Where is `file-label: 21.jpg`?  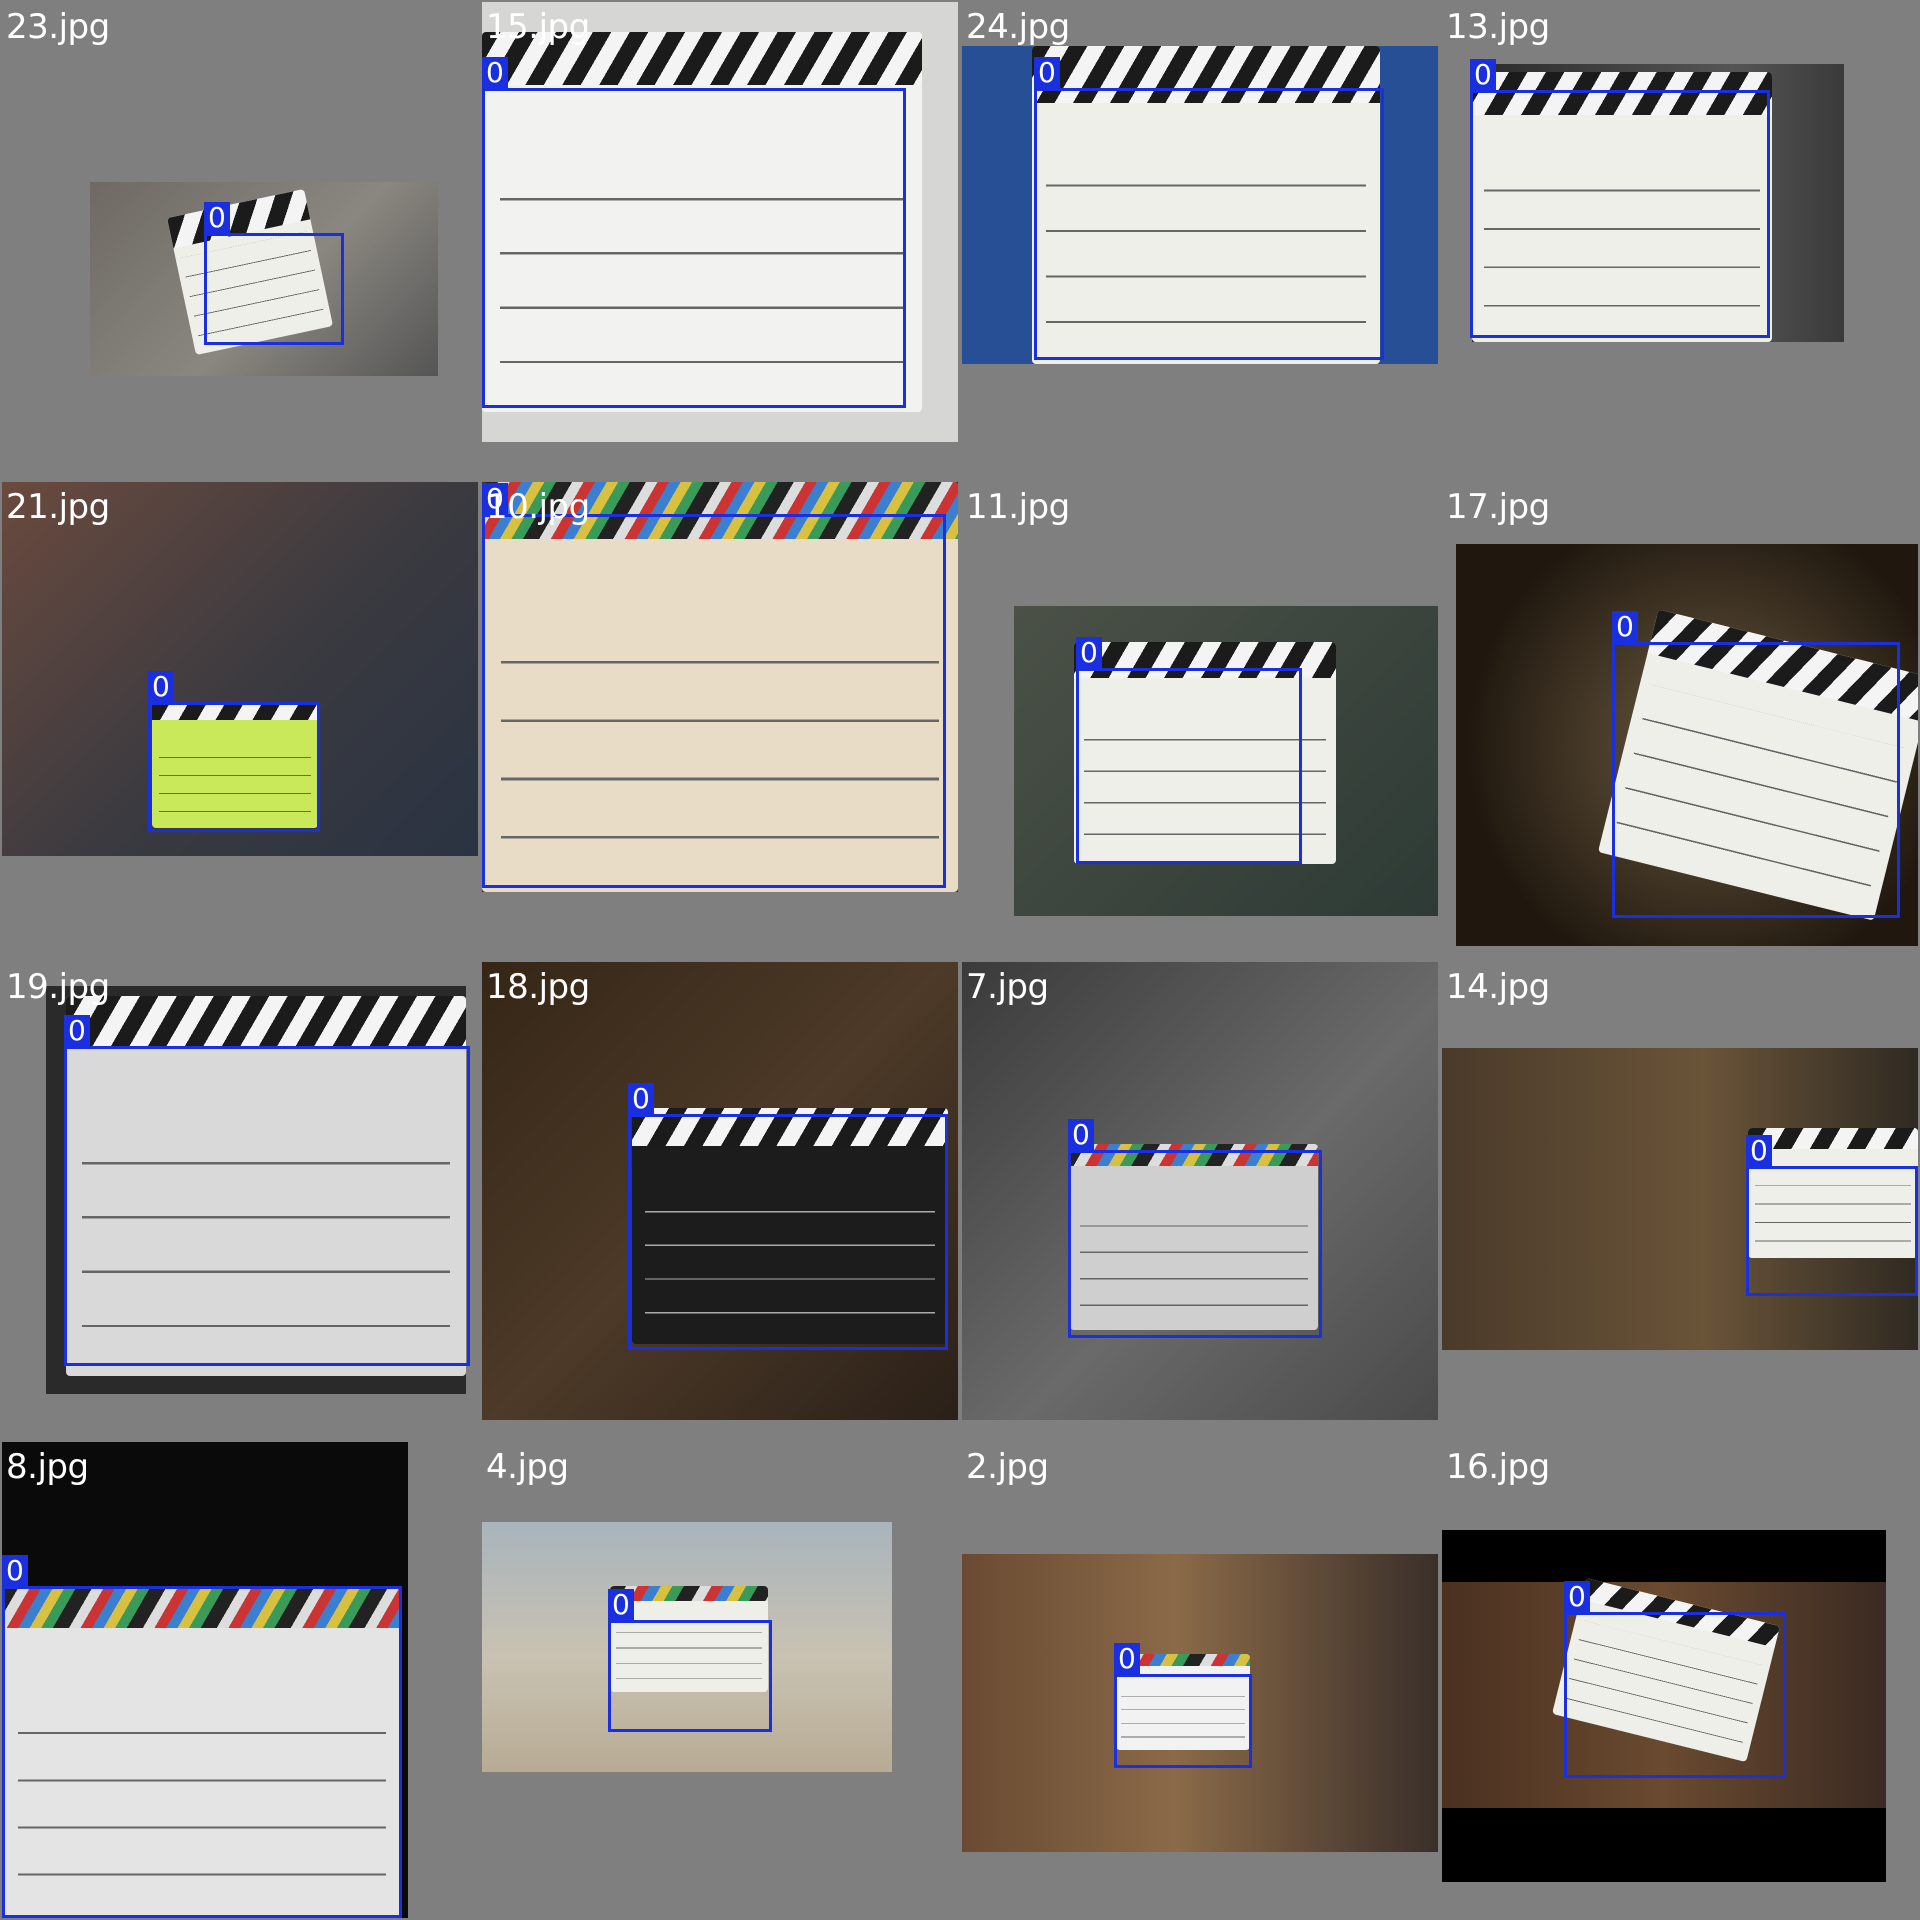
file-label: 21.jpg is located at coordinates (58, 507).